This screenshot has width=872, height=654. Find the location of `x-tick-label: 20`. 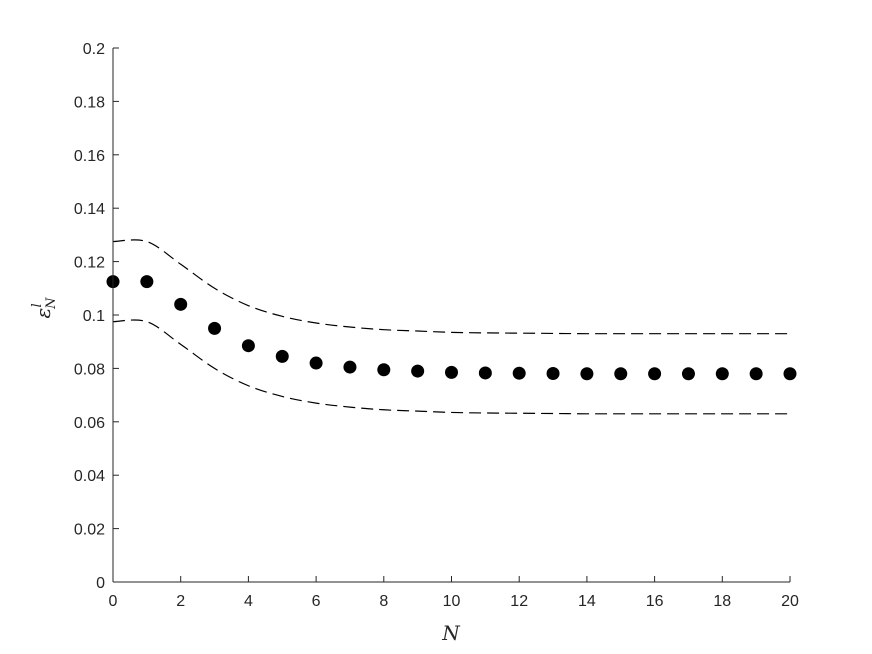

x-tick-label: 20 is located at coordinates (790, 601).